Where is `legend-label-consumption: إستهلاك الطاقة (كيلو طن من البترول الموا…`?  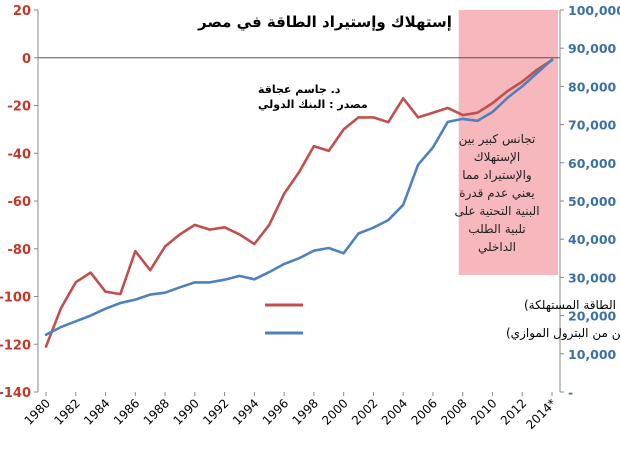
legend-label-consumption: إستهلاك الطاقة (كيلو طن من البترول الموا… is located at coordinates (563, 333).